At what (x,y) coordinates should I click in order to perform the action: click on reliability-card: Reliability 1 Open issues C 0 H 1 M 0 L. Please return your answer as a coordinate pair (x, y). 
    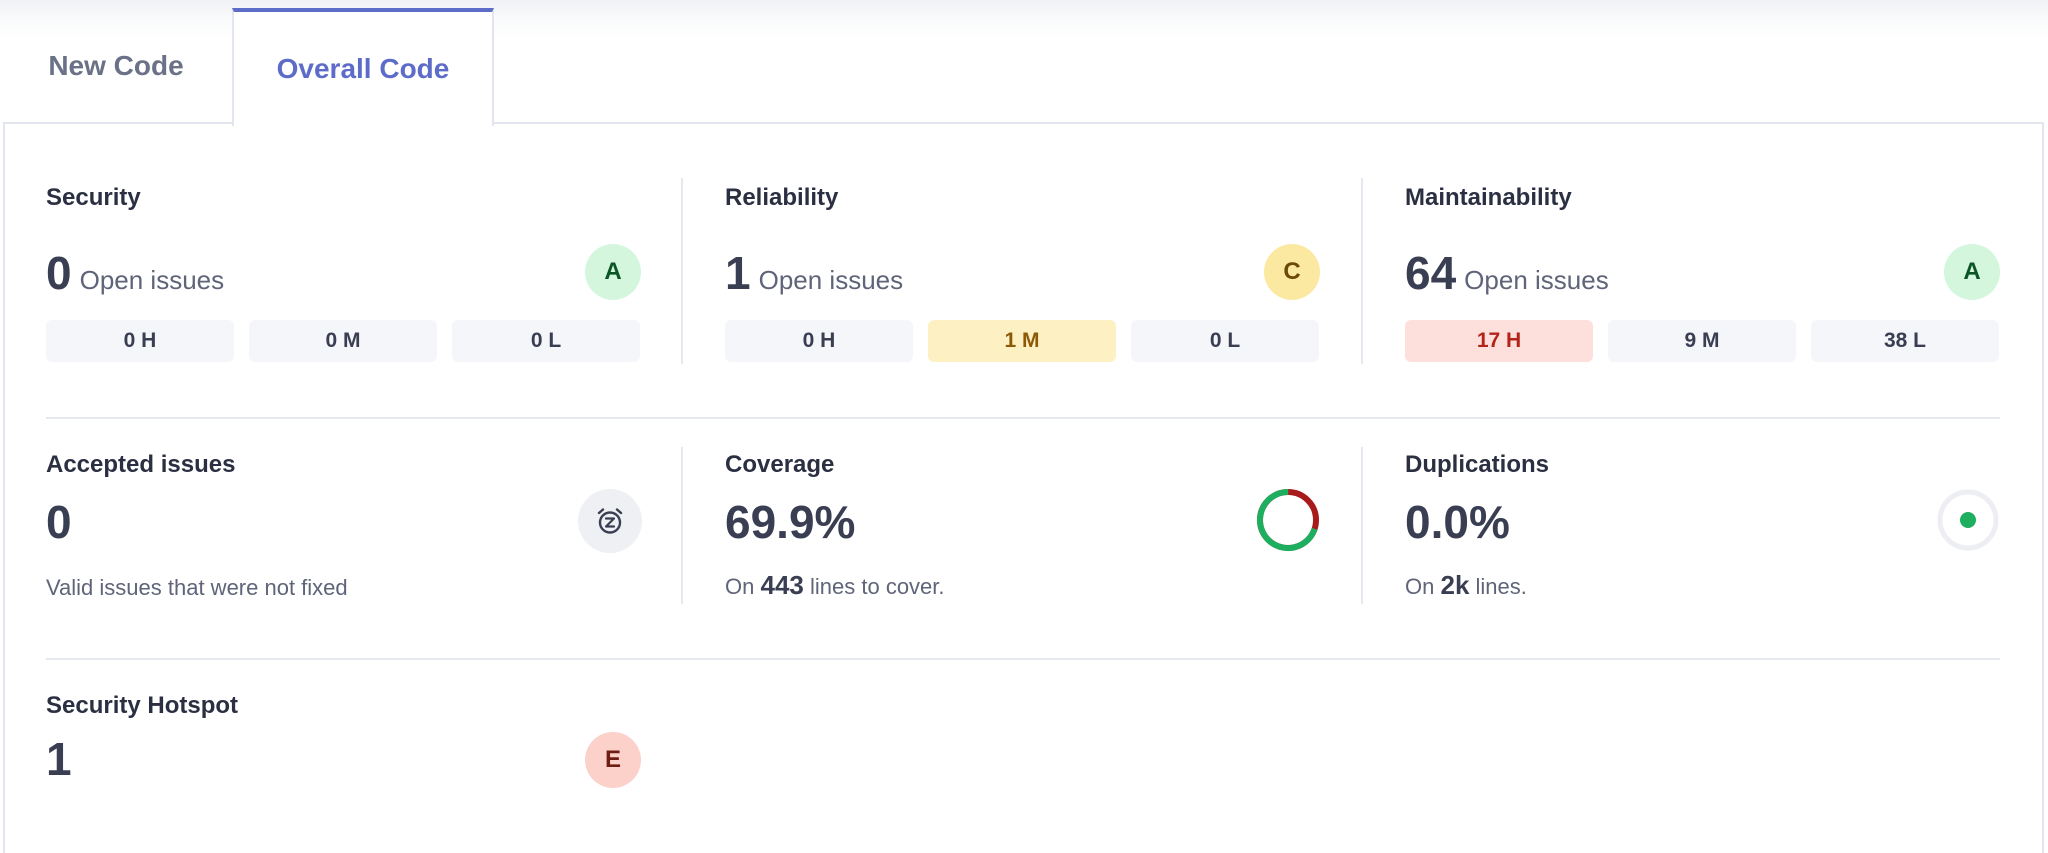
    Looking at the image, I should click on (1023, 274).